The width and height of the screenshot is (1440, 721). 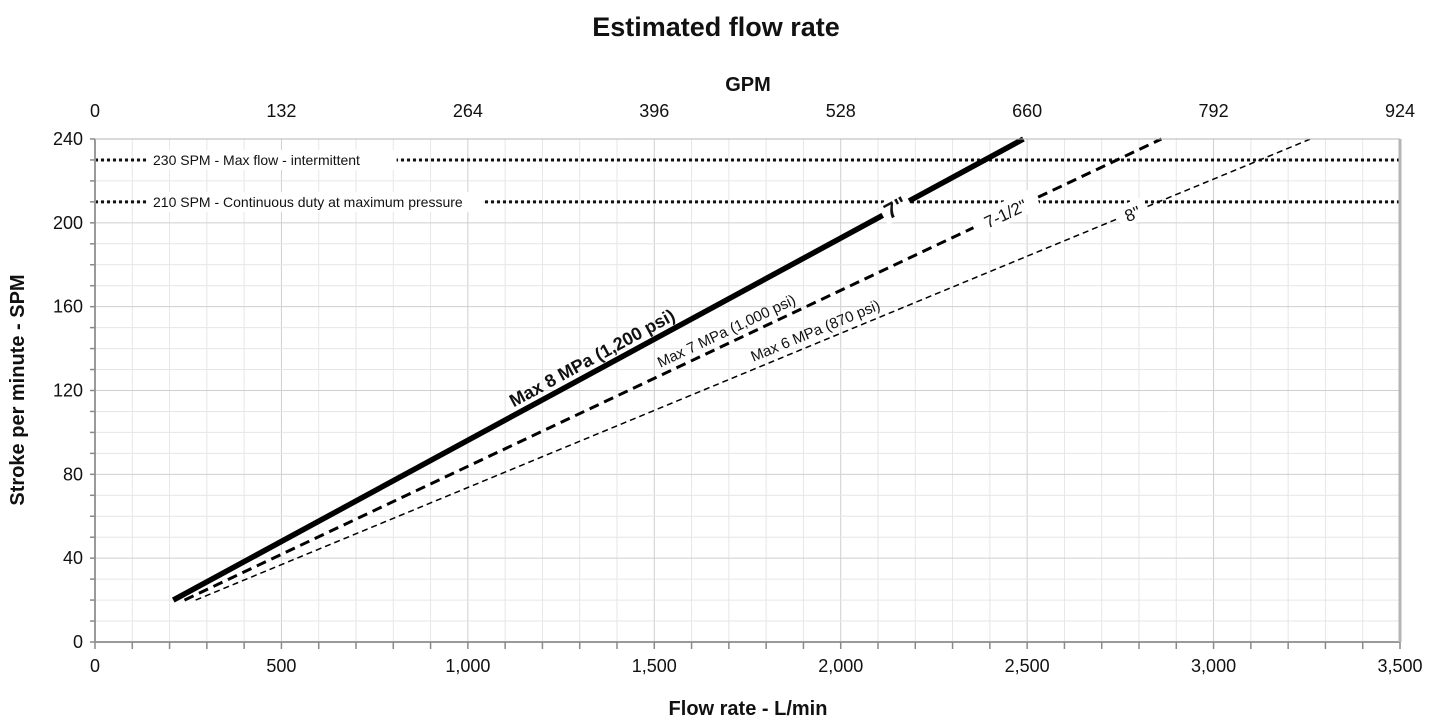 I want to click on series-annotation-2: Max 7 MPa (1,000 psi), so click(x=727, y=332).